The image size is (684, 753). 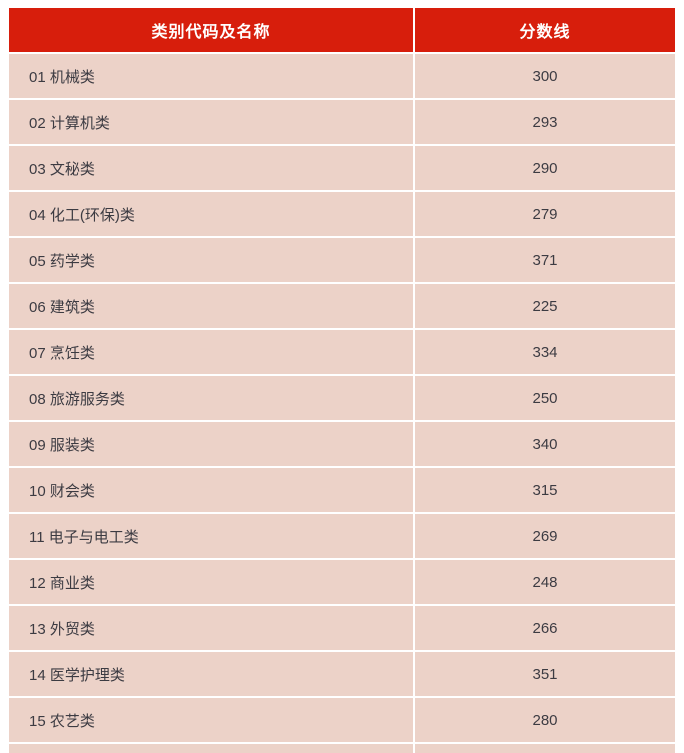 What do you see at coordinates (545, 445) in the screenshot?
I see `score-cell: 340` at bounding box center [545, 445].